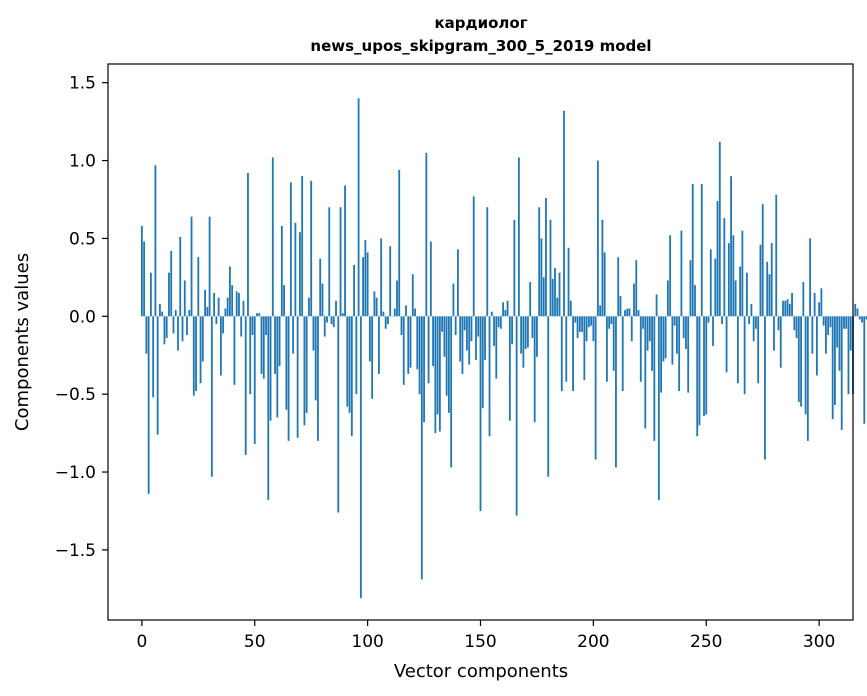 The image size is (867, 696). I want to click on x-tick-label: 50, so click(255, 642).